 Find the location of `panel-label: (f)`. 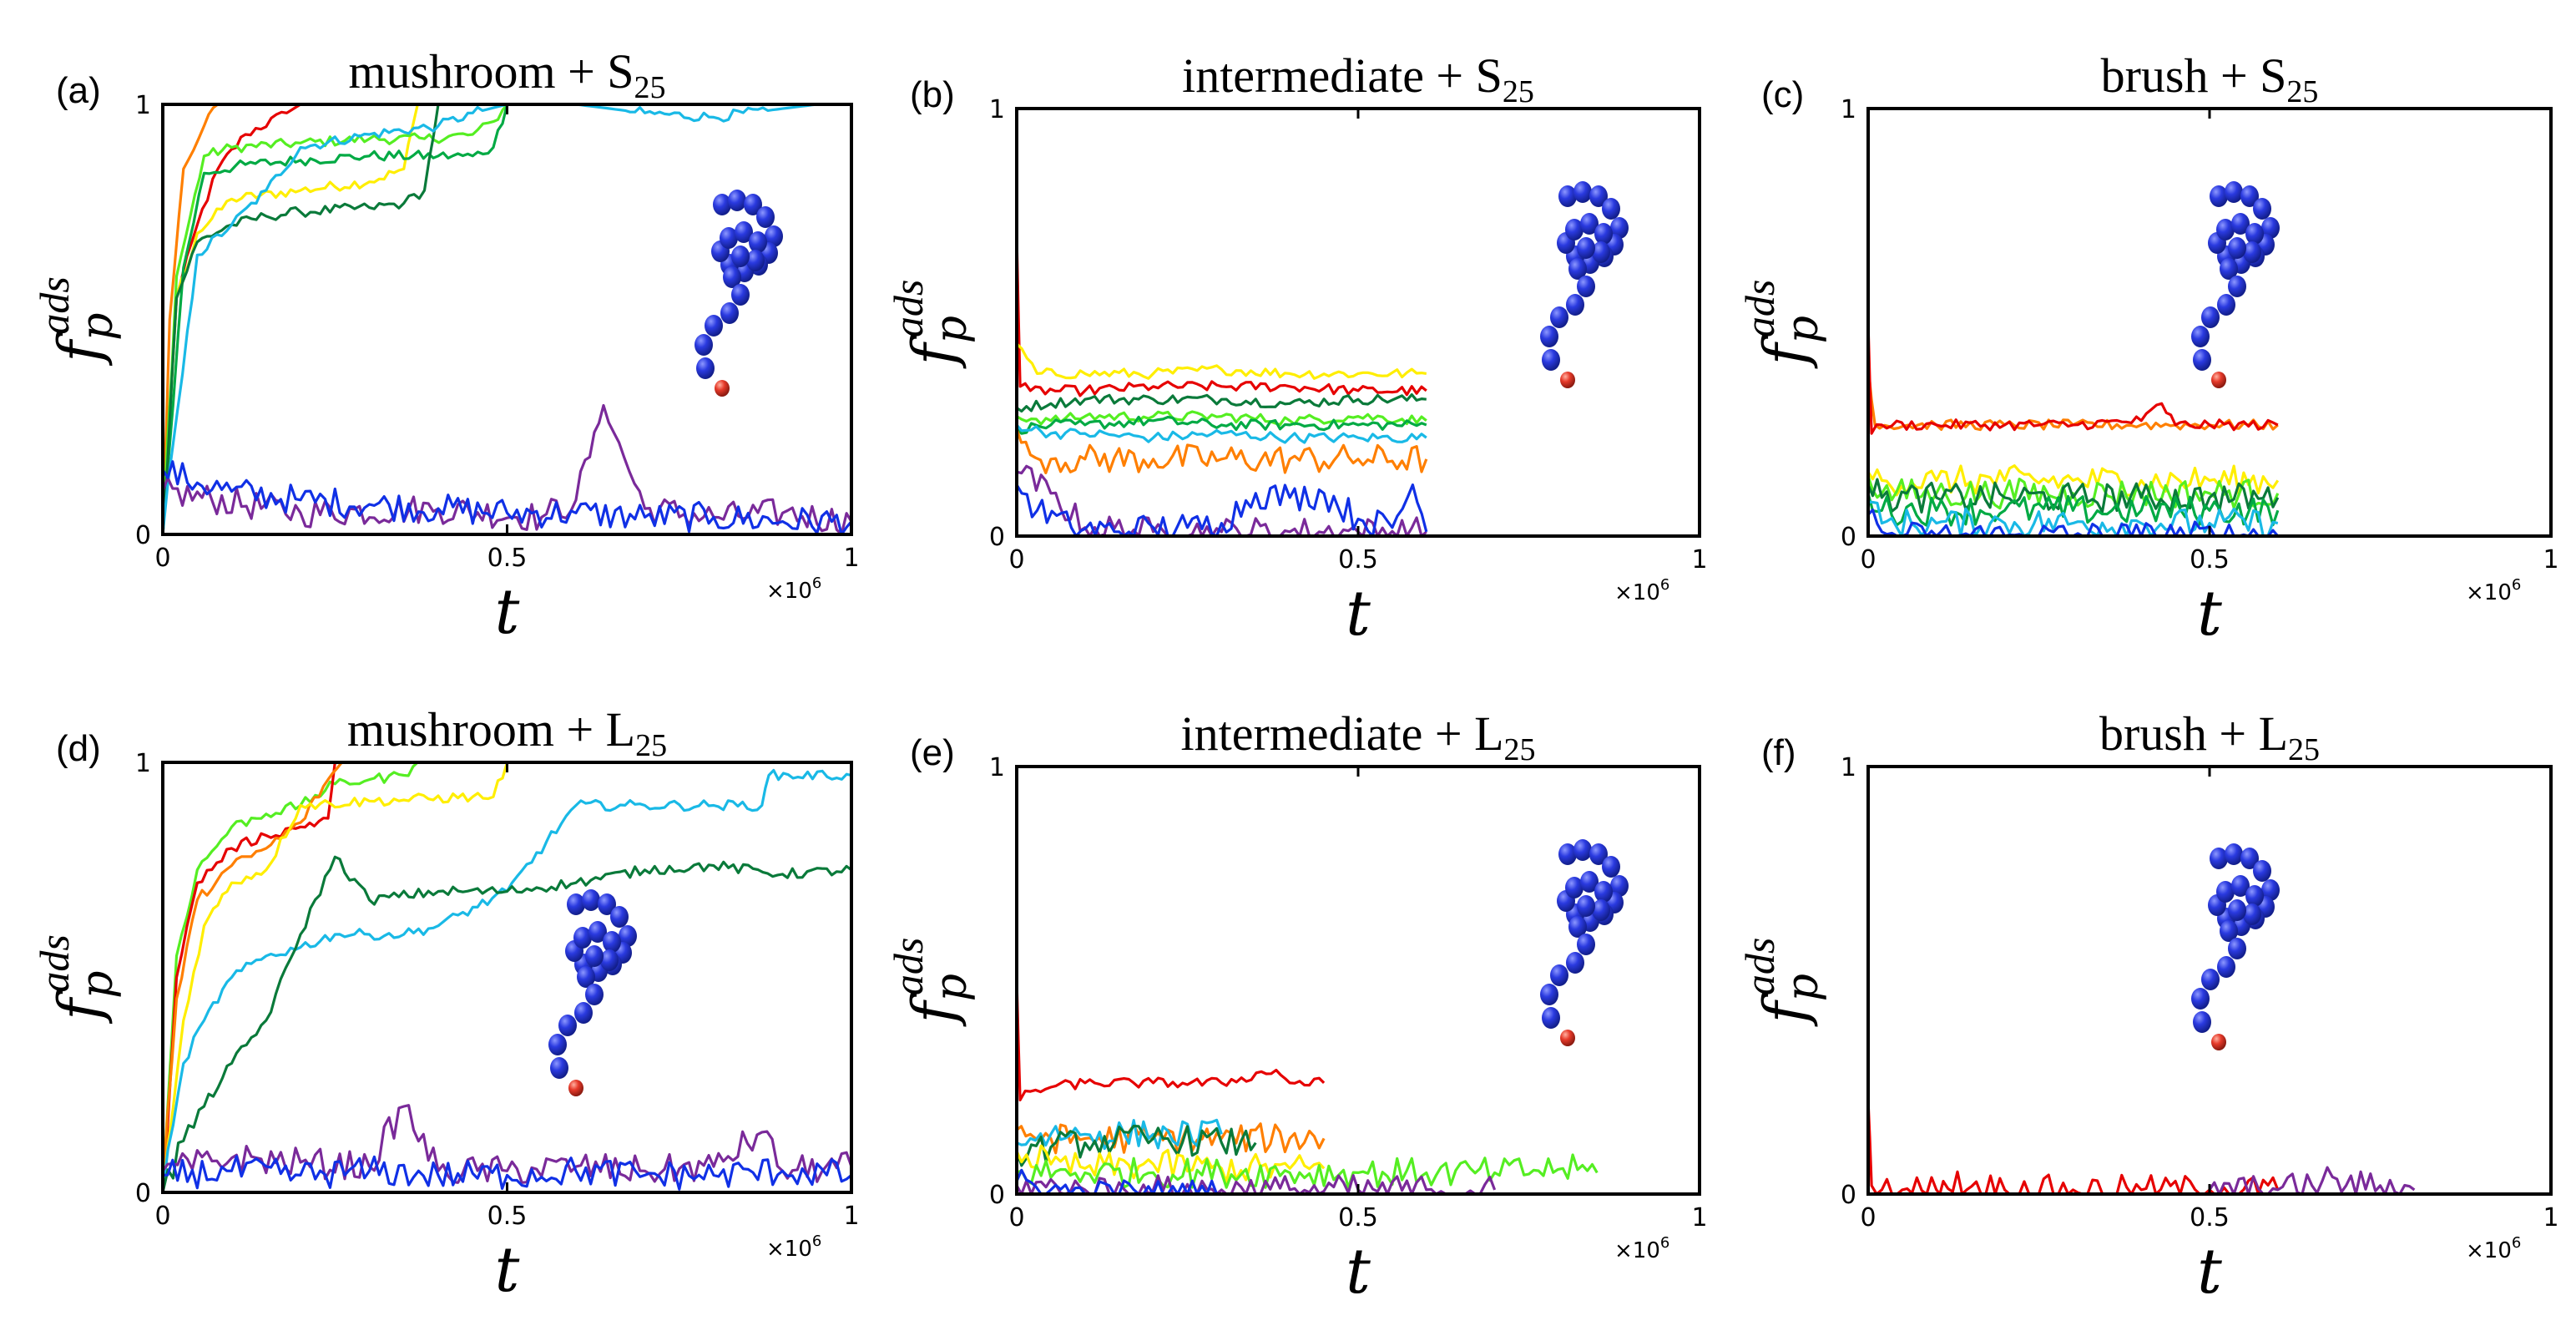

panel-label: (f) is located at coordinates (1778, 752).